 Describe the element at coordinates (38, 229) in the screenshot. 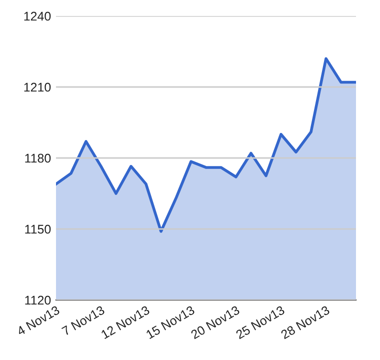

I see `y-tick-label: 1150` at that location.